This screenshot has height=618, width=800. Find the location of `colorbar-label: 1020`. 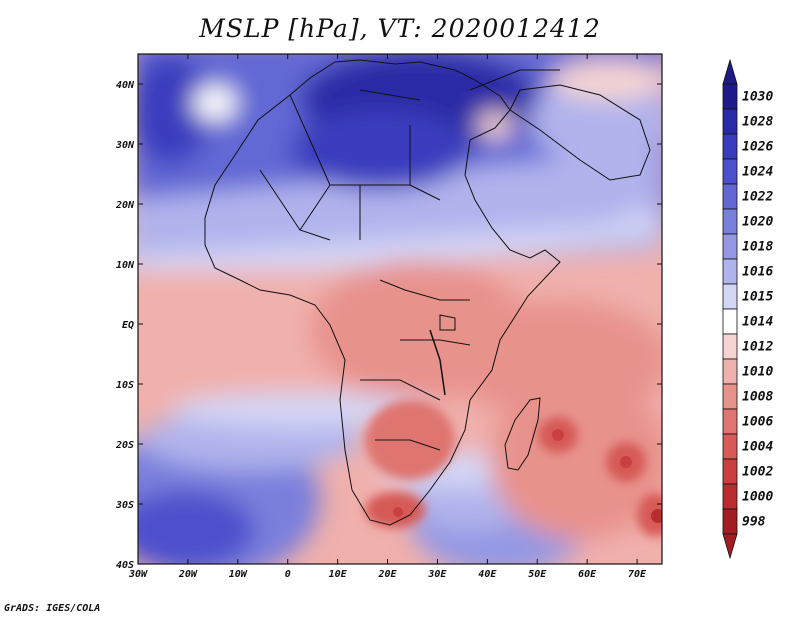

colorbar-label: 1020 is located at coordinates (757, 222).